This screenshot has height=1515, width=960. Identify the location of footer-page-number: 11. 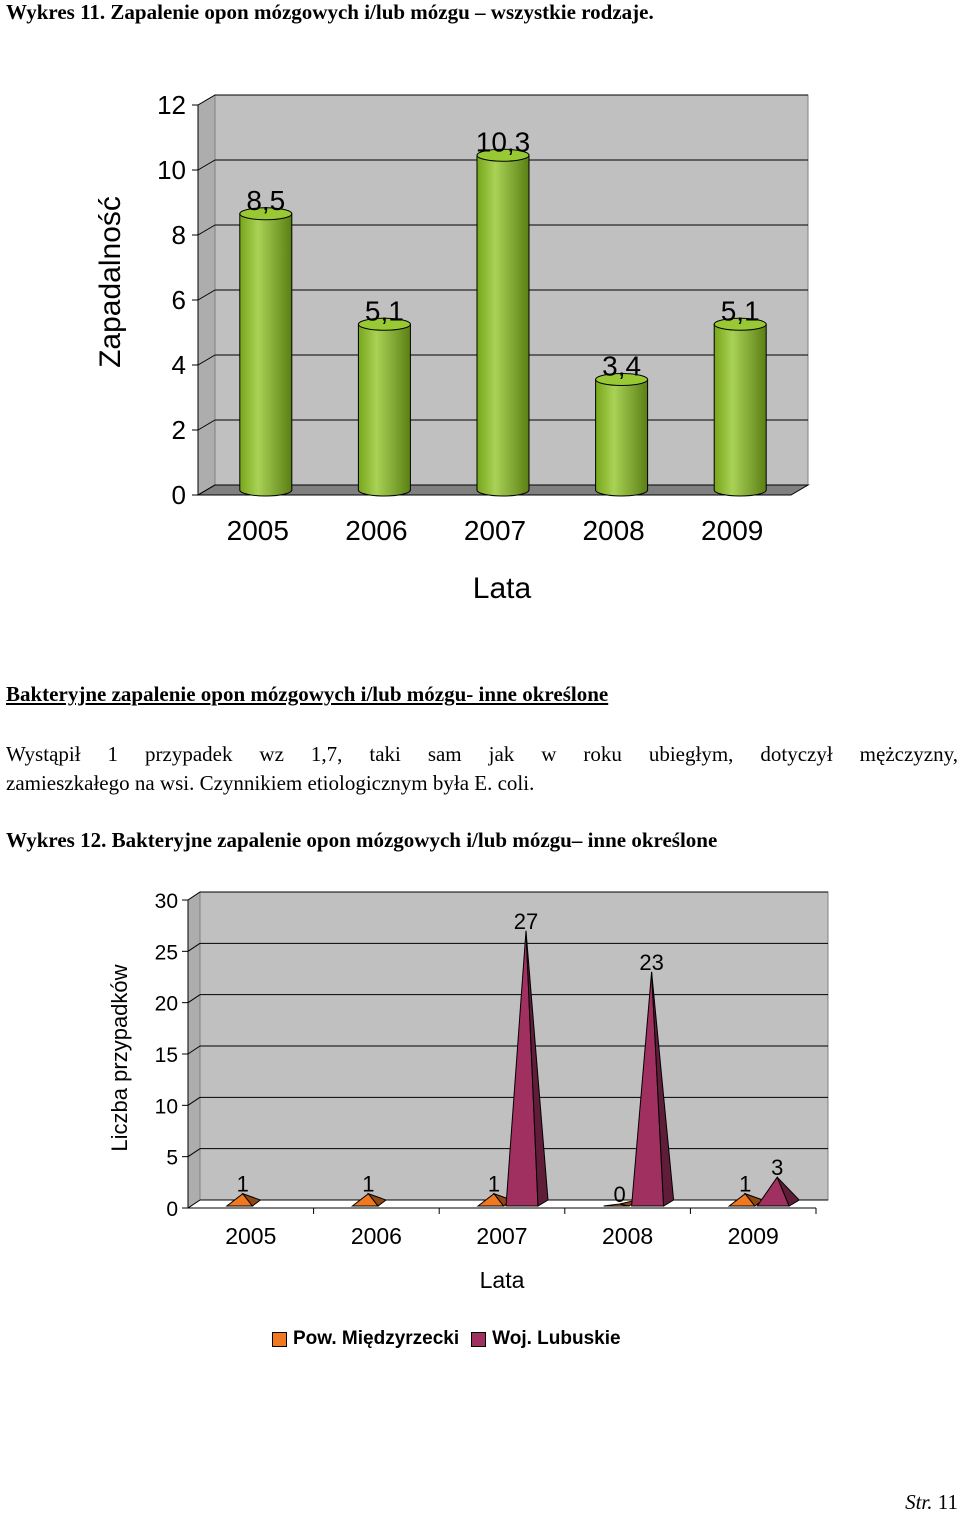
(947, 1502).